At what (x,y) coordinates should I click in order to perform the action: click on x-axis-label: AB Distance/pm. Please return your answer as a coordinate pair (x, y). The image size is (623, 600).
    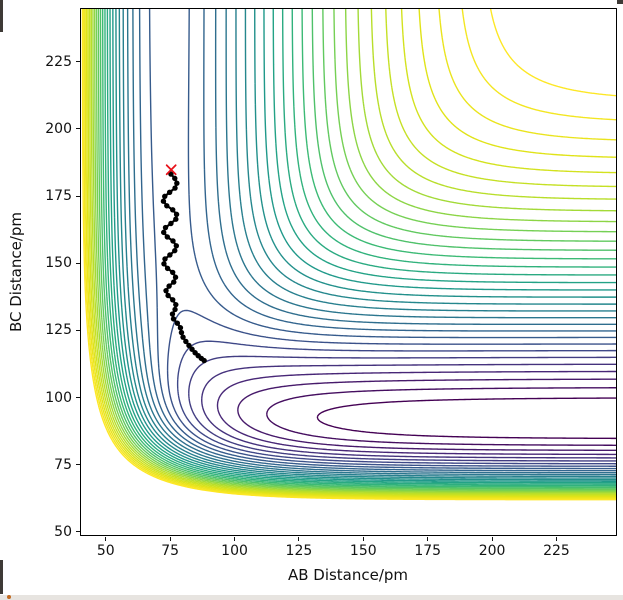
    Looking at the image, I should click on (348, 575).